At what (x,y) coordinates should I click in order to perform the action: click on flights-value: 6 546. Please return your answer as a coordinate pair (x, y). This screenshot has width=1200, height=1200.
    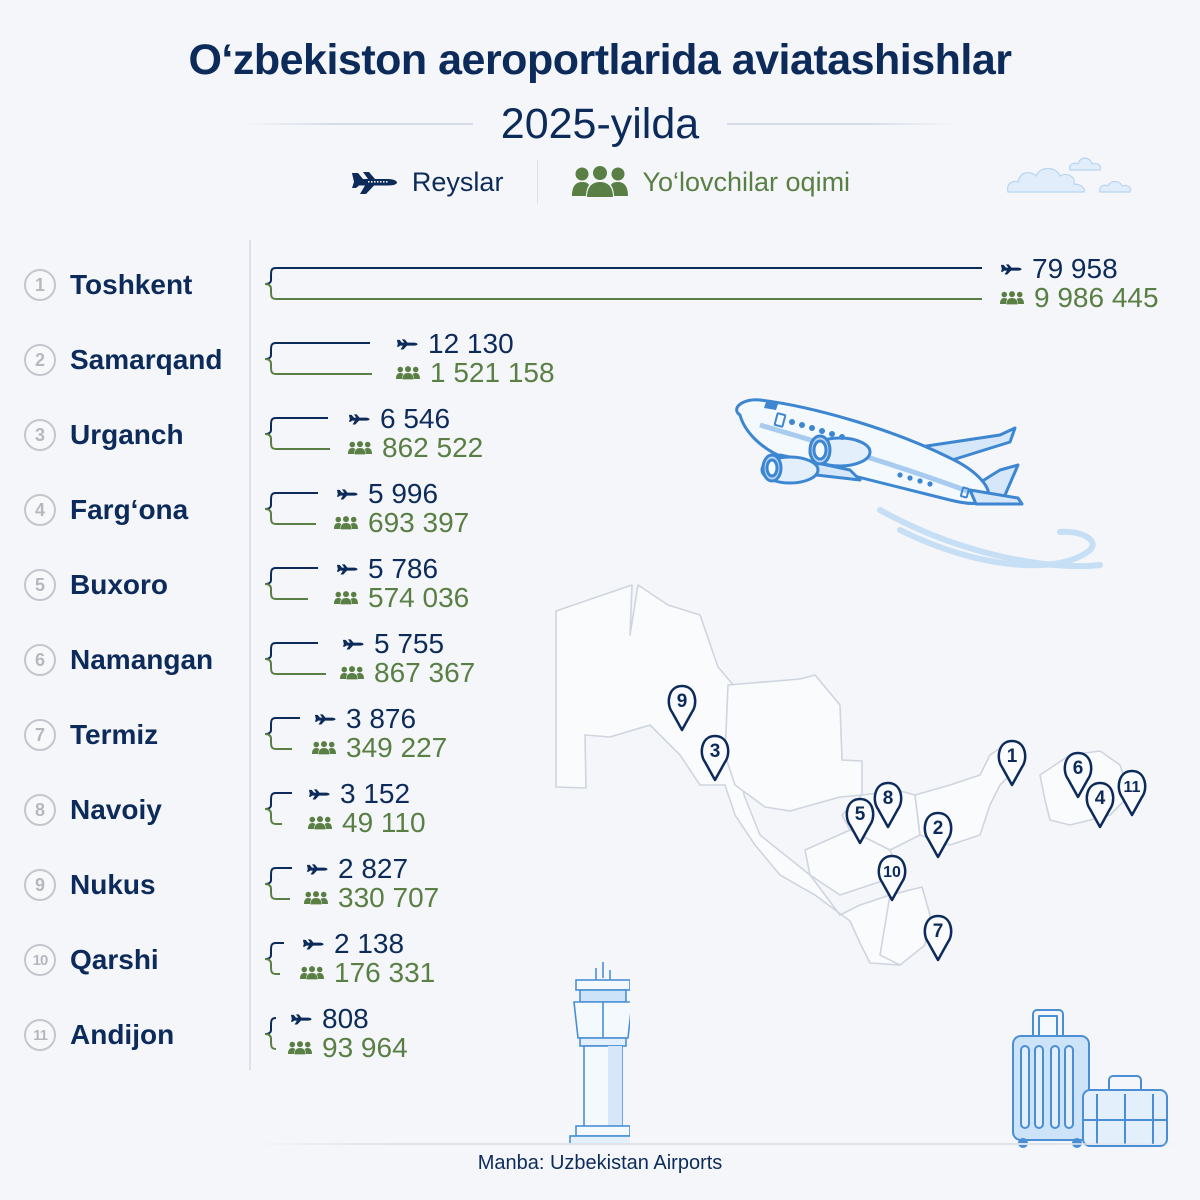
    Looking at the image, I should click on (399, 419).